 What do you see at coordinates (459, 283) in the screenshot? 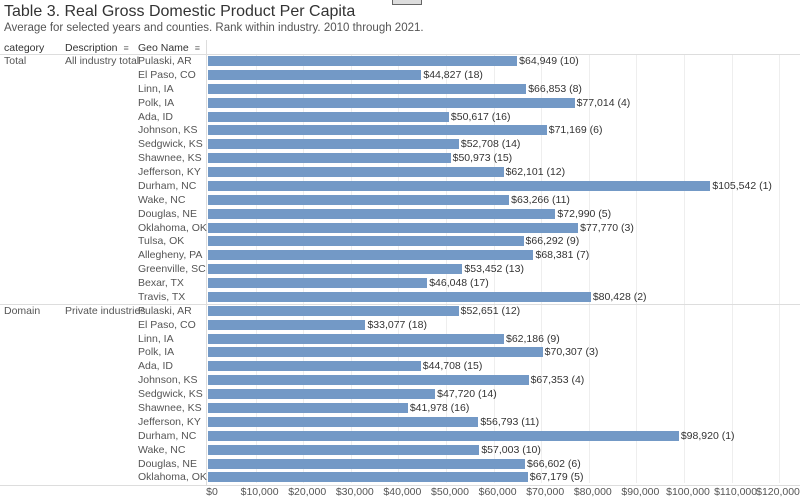
I see `bar-value-label: $46,048 (17)` at bounding box center [459, 283].